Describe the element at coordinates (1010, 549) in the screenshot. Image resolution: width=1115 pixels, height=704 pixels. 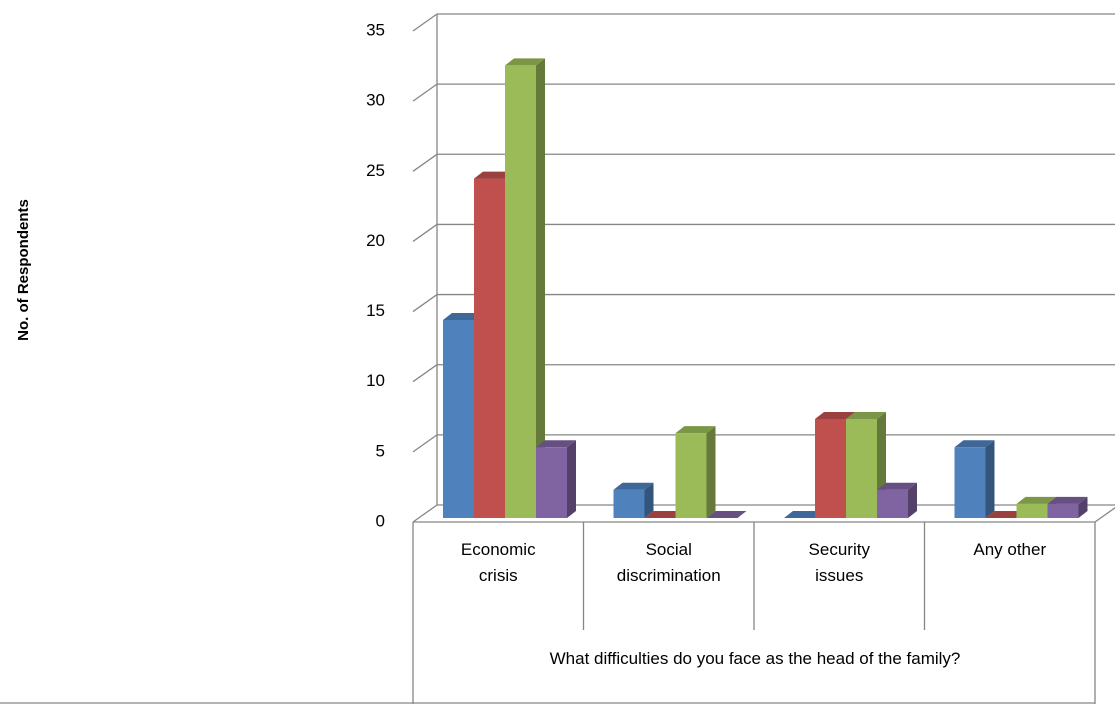
I see `x-tick-label: Any other` at that location.